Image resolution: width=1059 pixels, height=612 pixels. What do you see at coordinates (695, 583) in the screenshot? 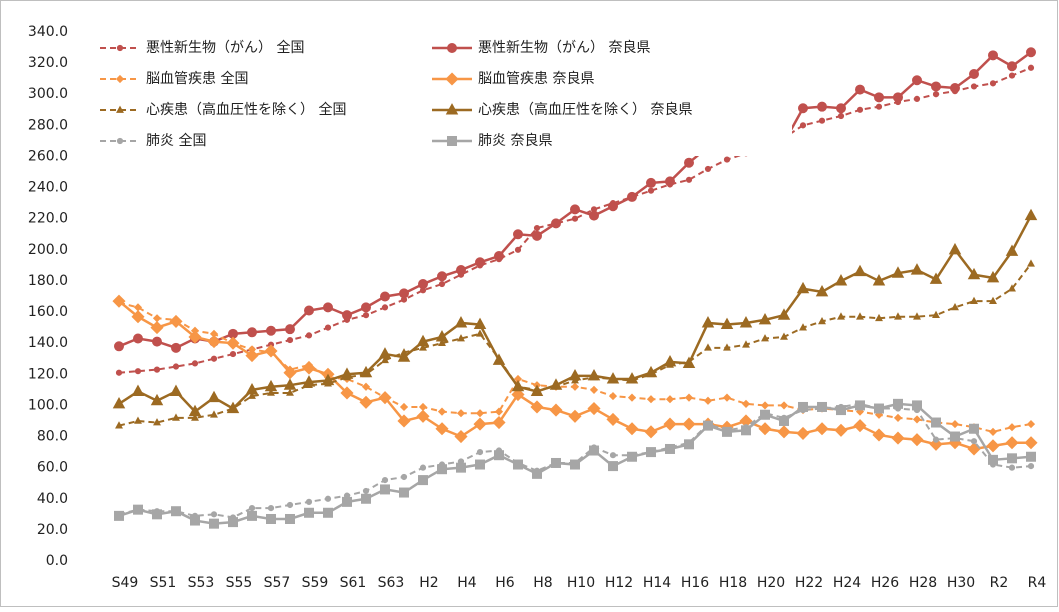
I see `x-tick-label: H16` at bounding box center [695, 583].